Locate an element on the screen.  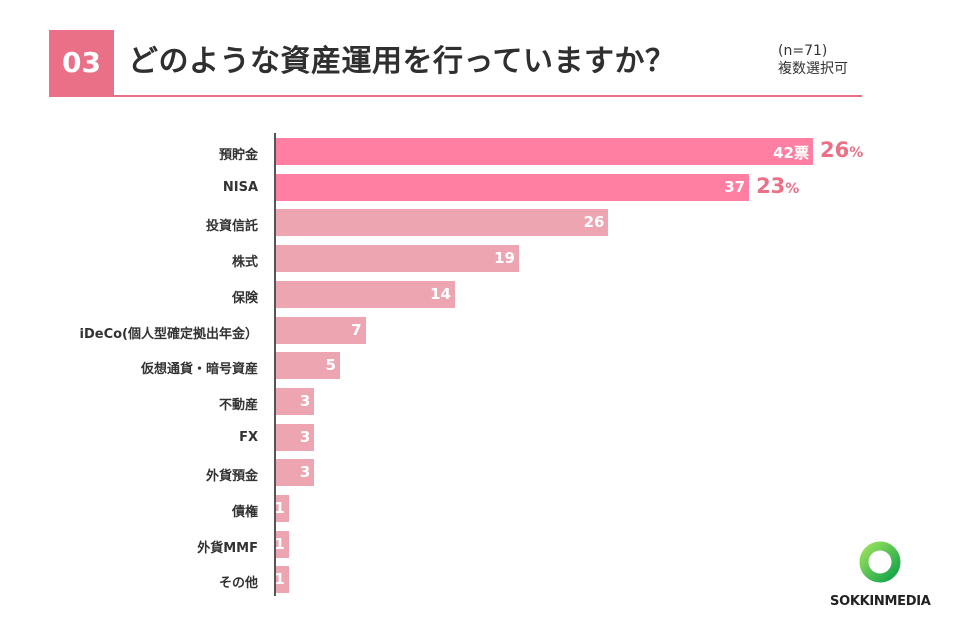
sample-size: (n=71) is located at coordinates (803, 51).